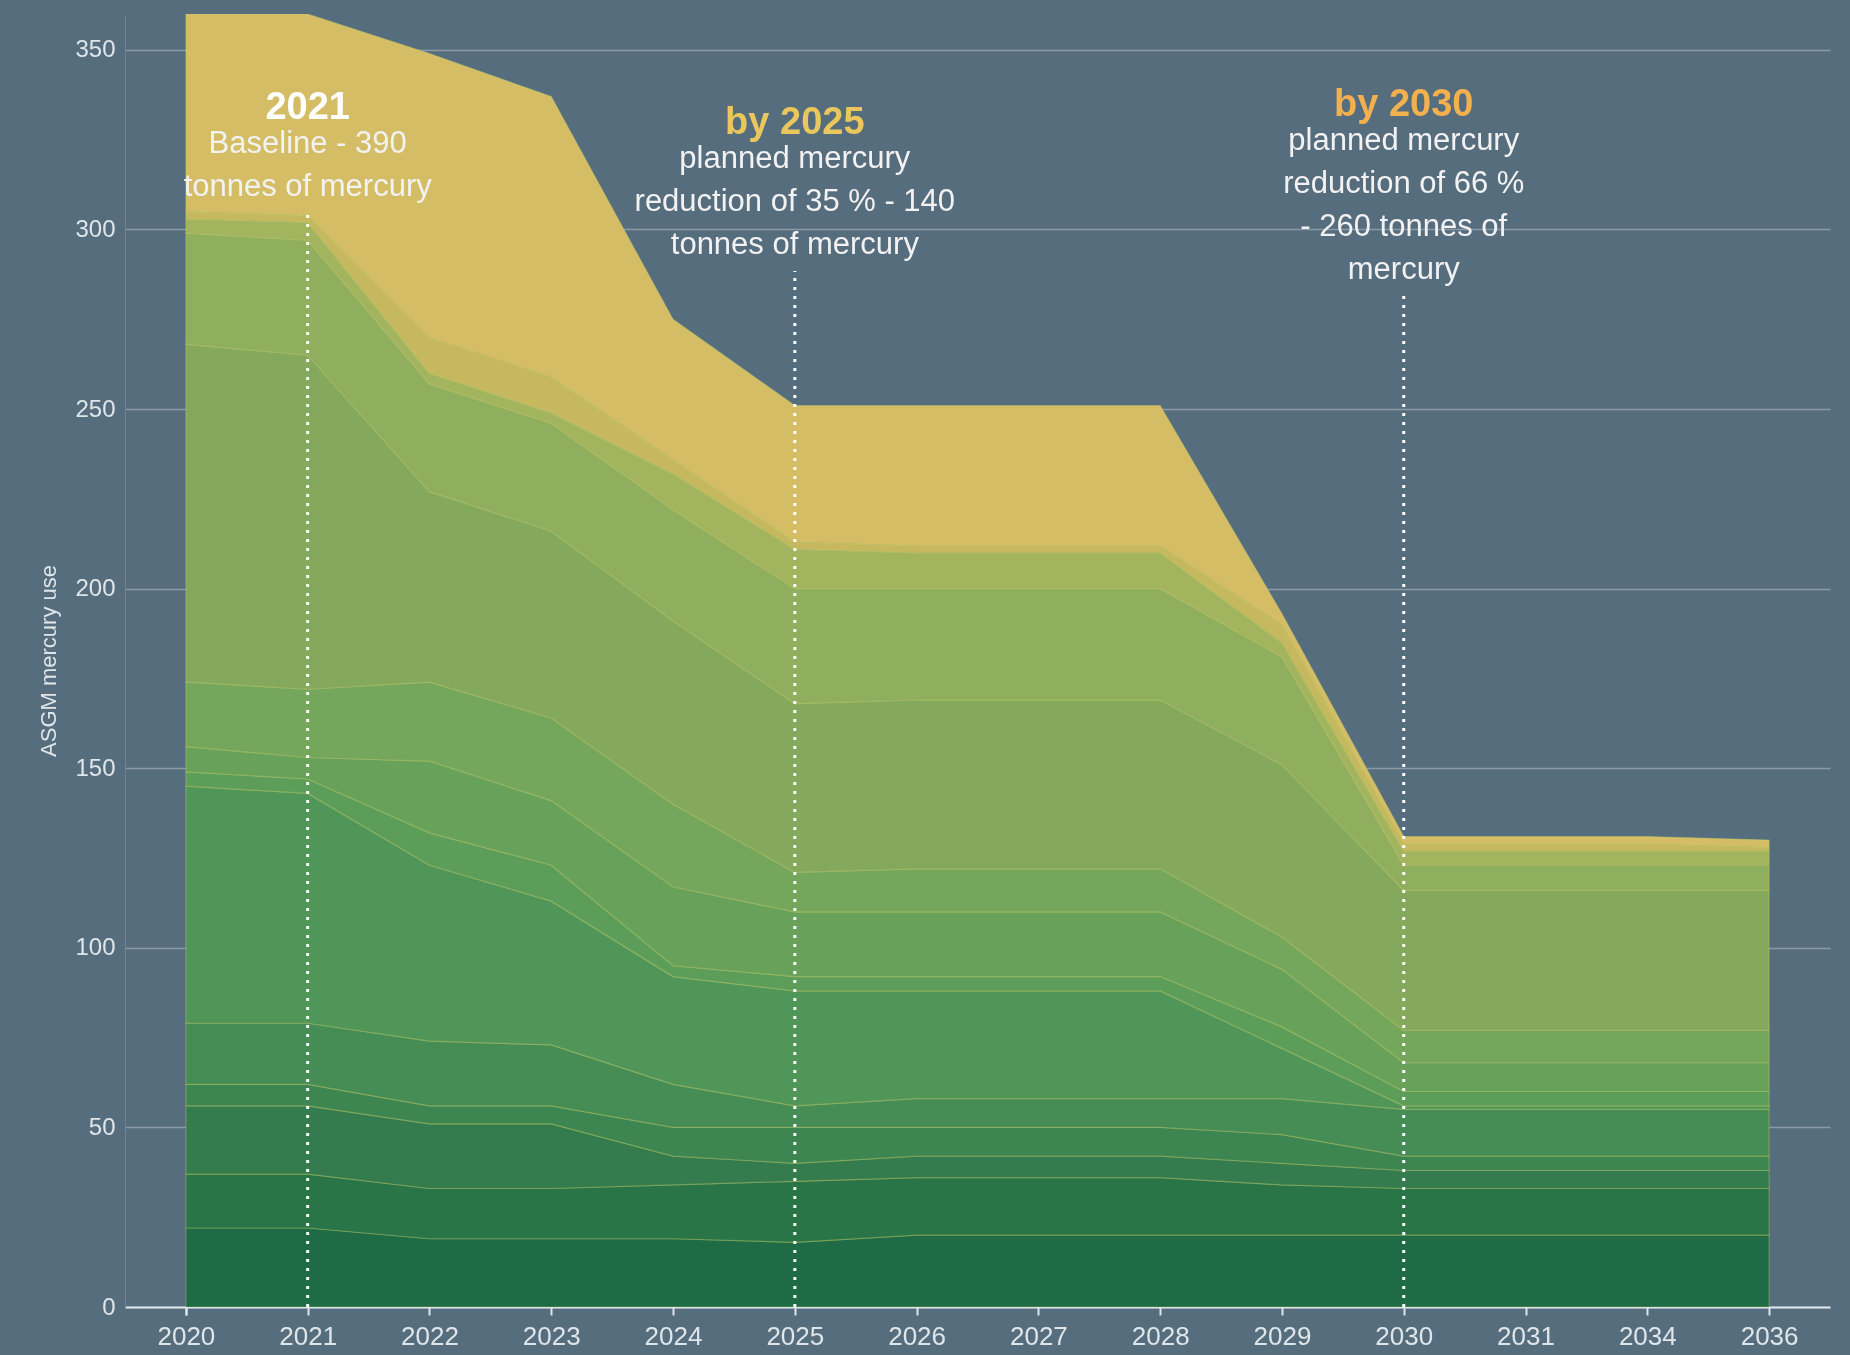 The width and height of the screenshot is (1850, 1355). What do you see at coordinates (49, 661) in the screenshot?
I see `y-axis-title: ASGM mercury use` at bounding box center [49, 661].